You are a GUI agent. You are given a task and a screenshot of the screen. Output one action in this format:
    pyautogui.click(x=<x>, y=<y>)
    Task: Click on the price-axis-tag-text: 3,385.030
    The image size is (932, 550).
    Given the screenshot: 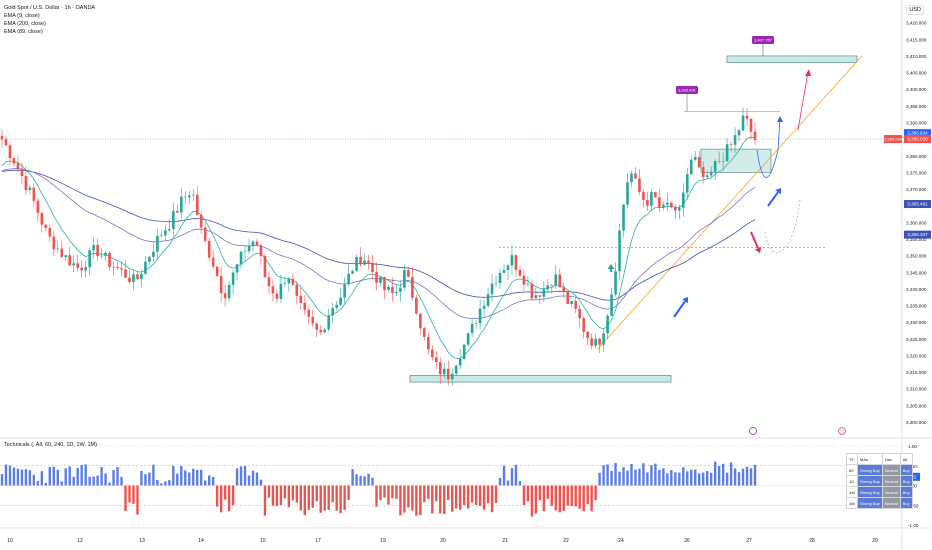 What is the action you would take?
    pyautogui.click(x=917, y=139)
    